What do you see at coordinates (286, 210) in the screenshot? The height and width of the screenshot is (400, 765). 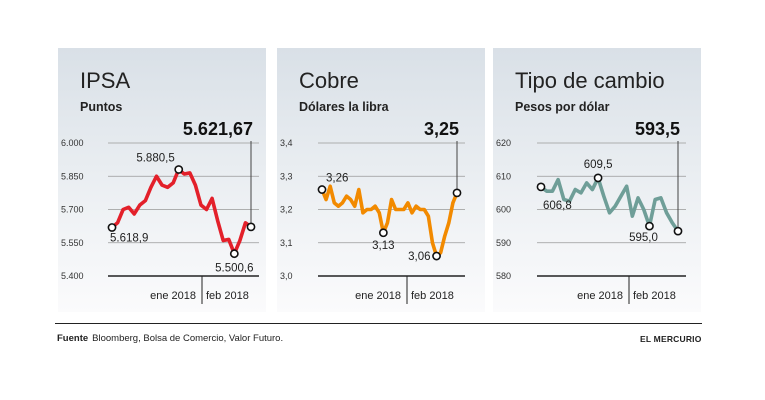 I see `y-tick-label: 3,2` at bounding box center [286, 210].